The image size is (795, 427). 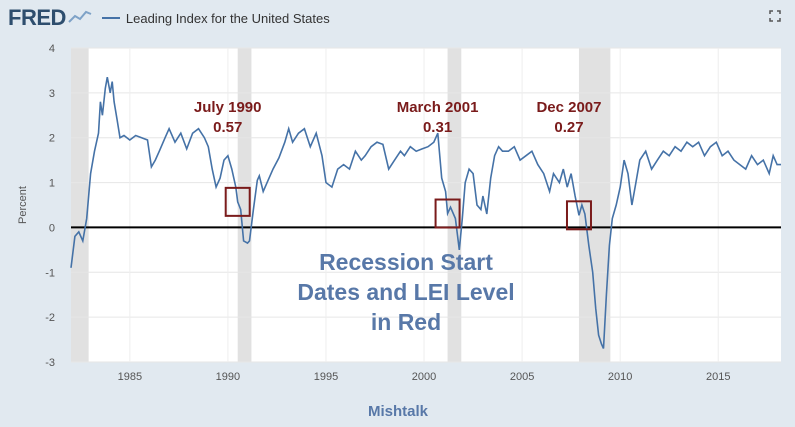 What do you see at coordinates (438, 107) in the screenshot?
I see `annotation-date: March 2001` at bounding box center [438, 107].